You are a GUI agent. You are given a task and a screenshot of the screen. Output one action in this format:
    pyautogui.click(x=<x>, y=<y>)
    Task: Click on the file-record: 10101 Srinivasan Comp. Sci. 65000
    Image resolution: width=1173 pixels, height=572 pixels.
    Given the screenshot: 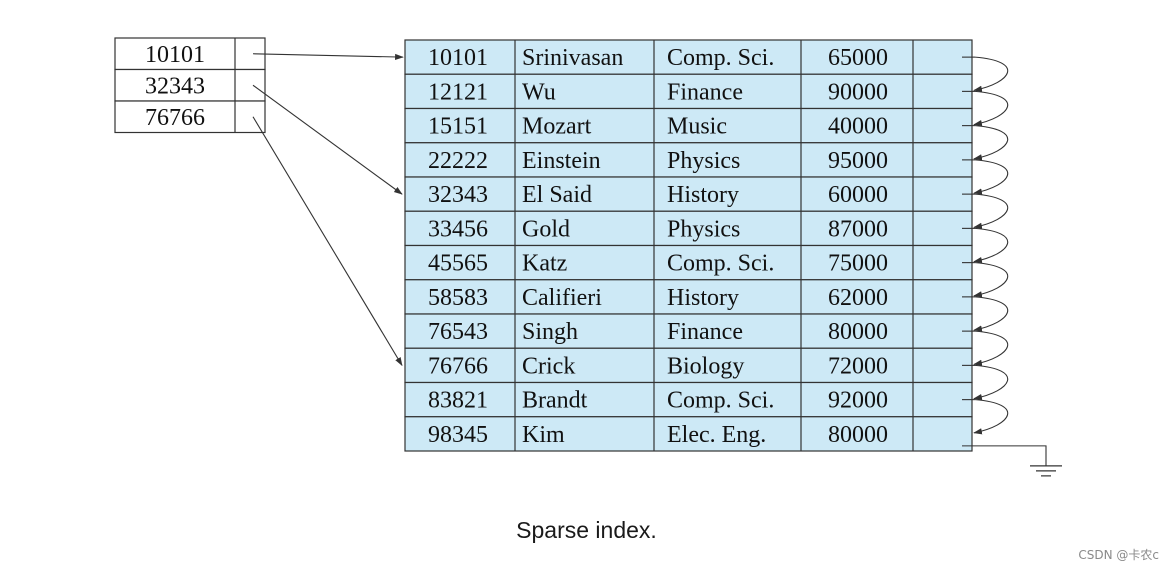 What is the action you would take?
    pyautogui.click(x=688, y=57)
    